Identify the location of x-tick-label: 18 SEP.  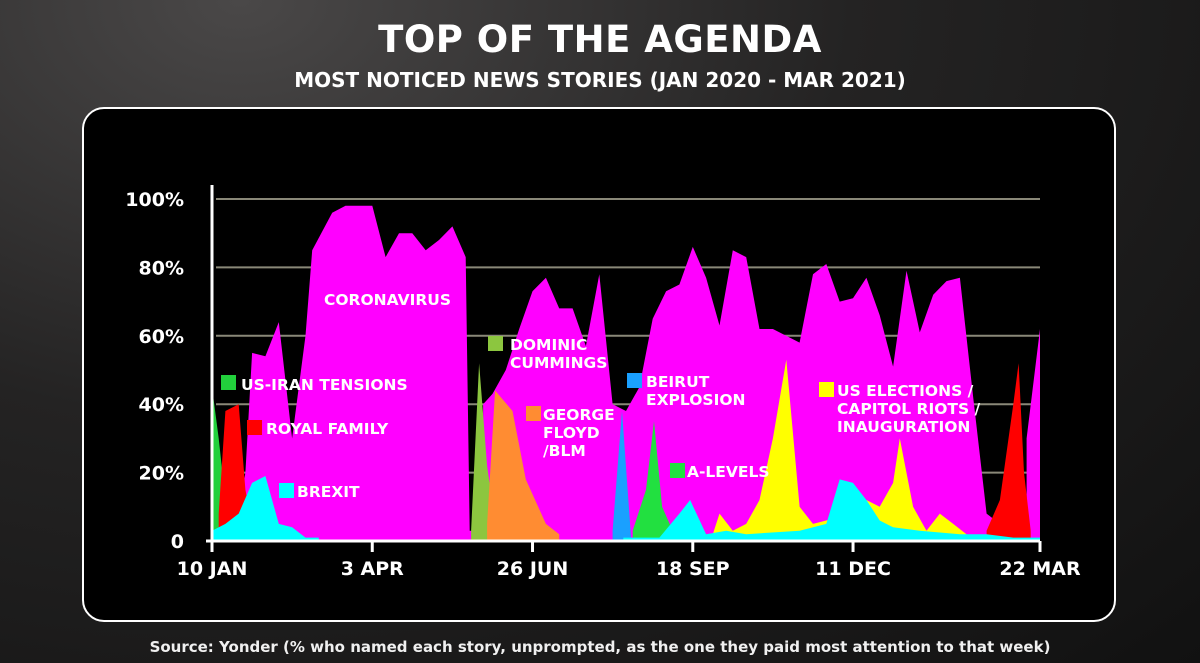
(693, 569).